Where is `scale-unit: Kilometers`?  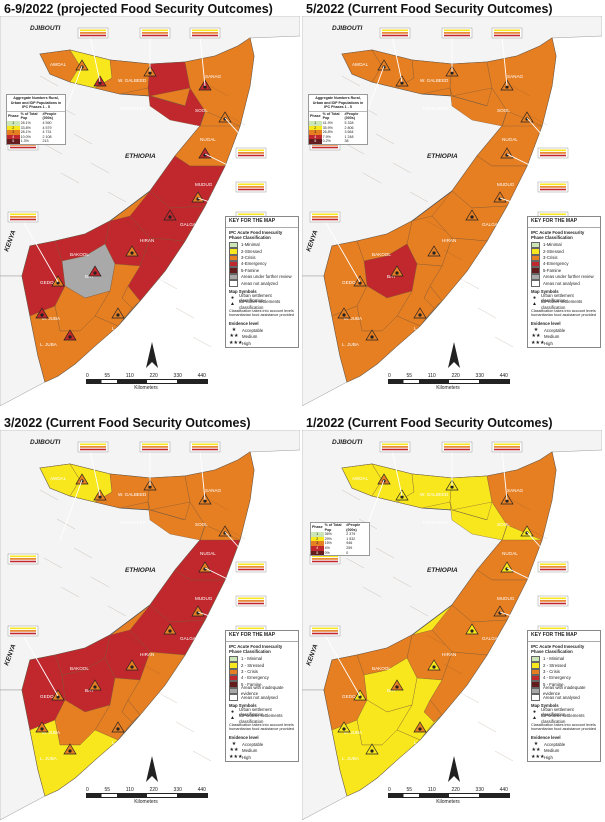
scale-unit: Kilometers is located at coordinates (448, 388).